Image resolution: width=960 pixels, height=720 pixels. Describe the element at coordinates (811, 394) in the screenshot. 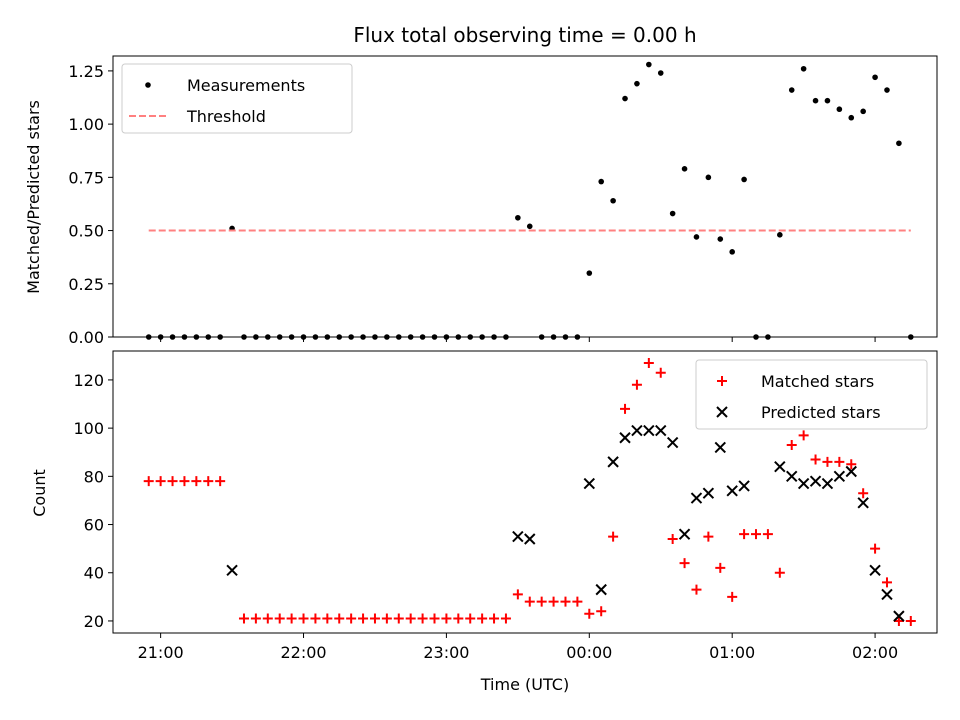

I see `bottom-legend-box` at that location.